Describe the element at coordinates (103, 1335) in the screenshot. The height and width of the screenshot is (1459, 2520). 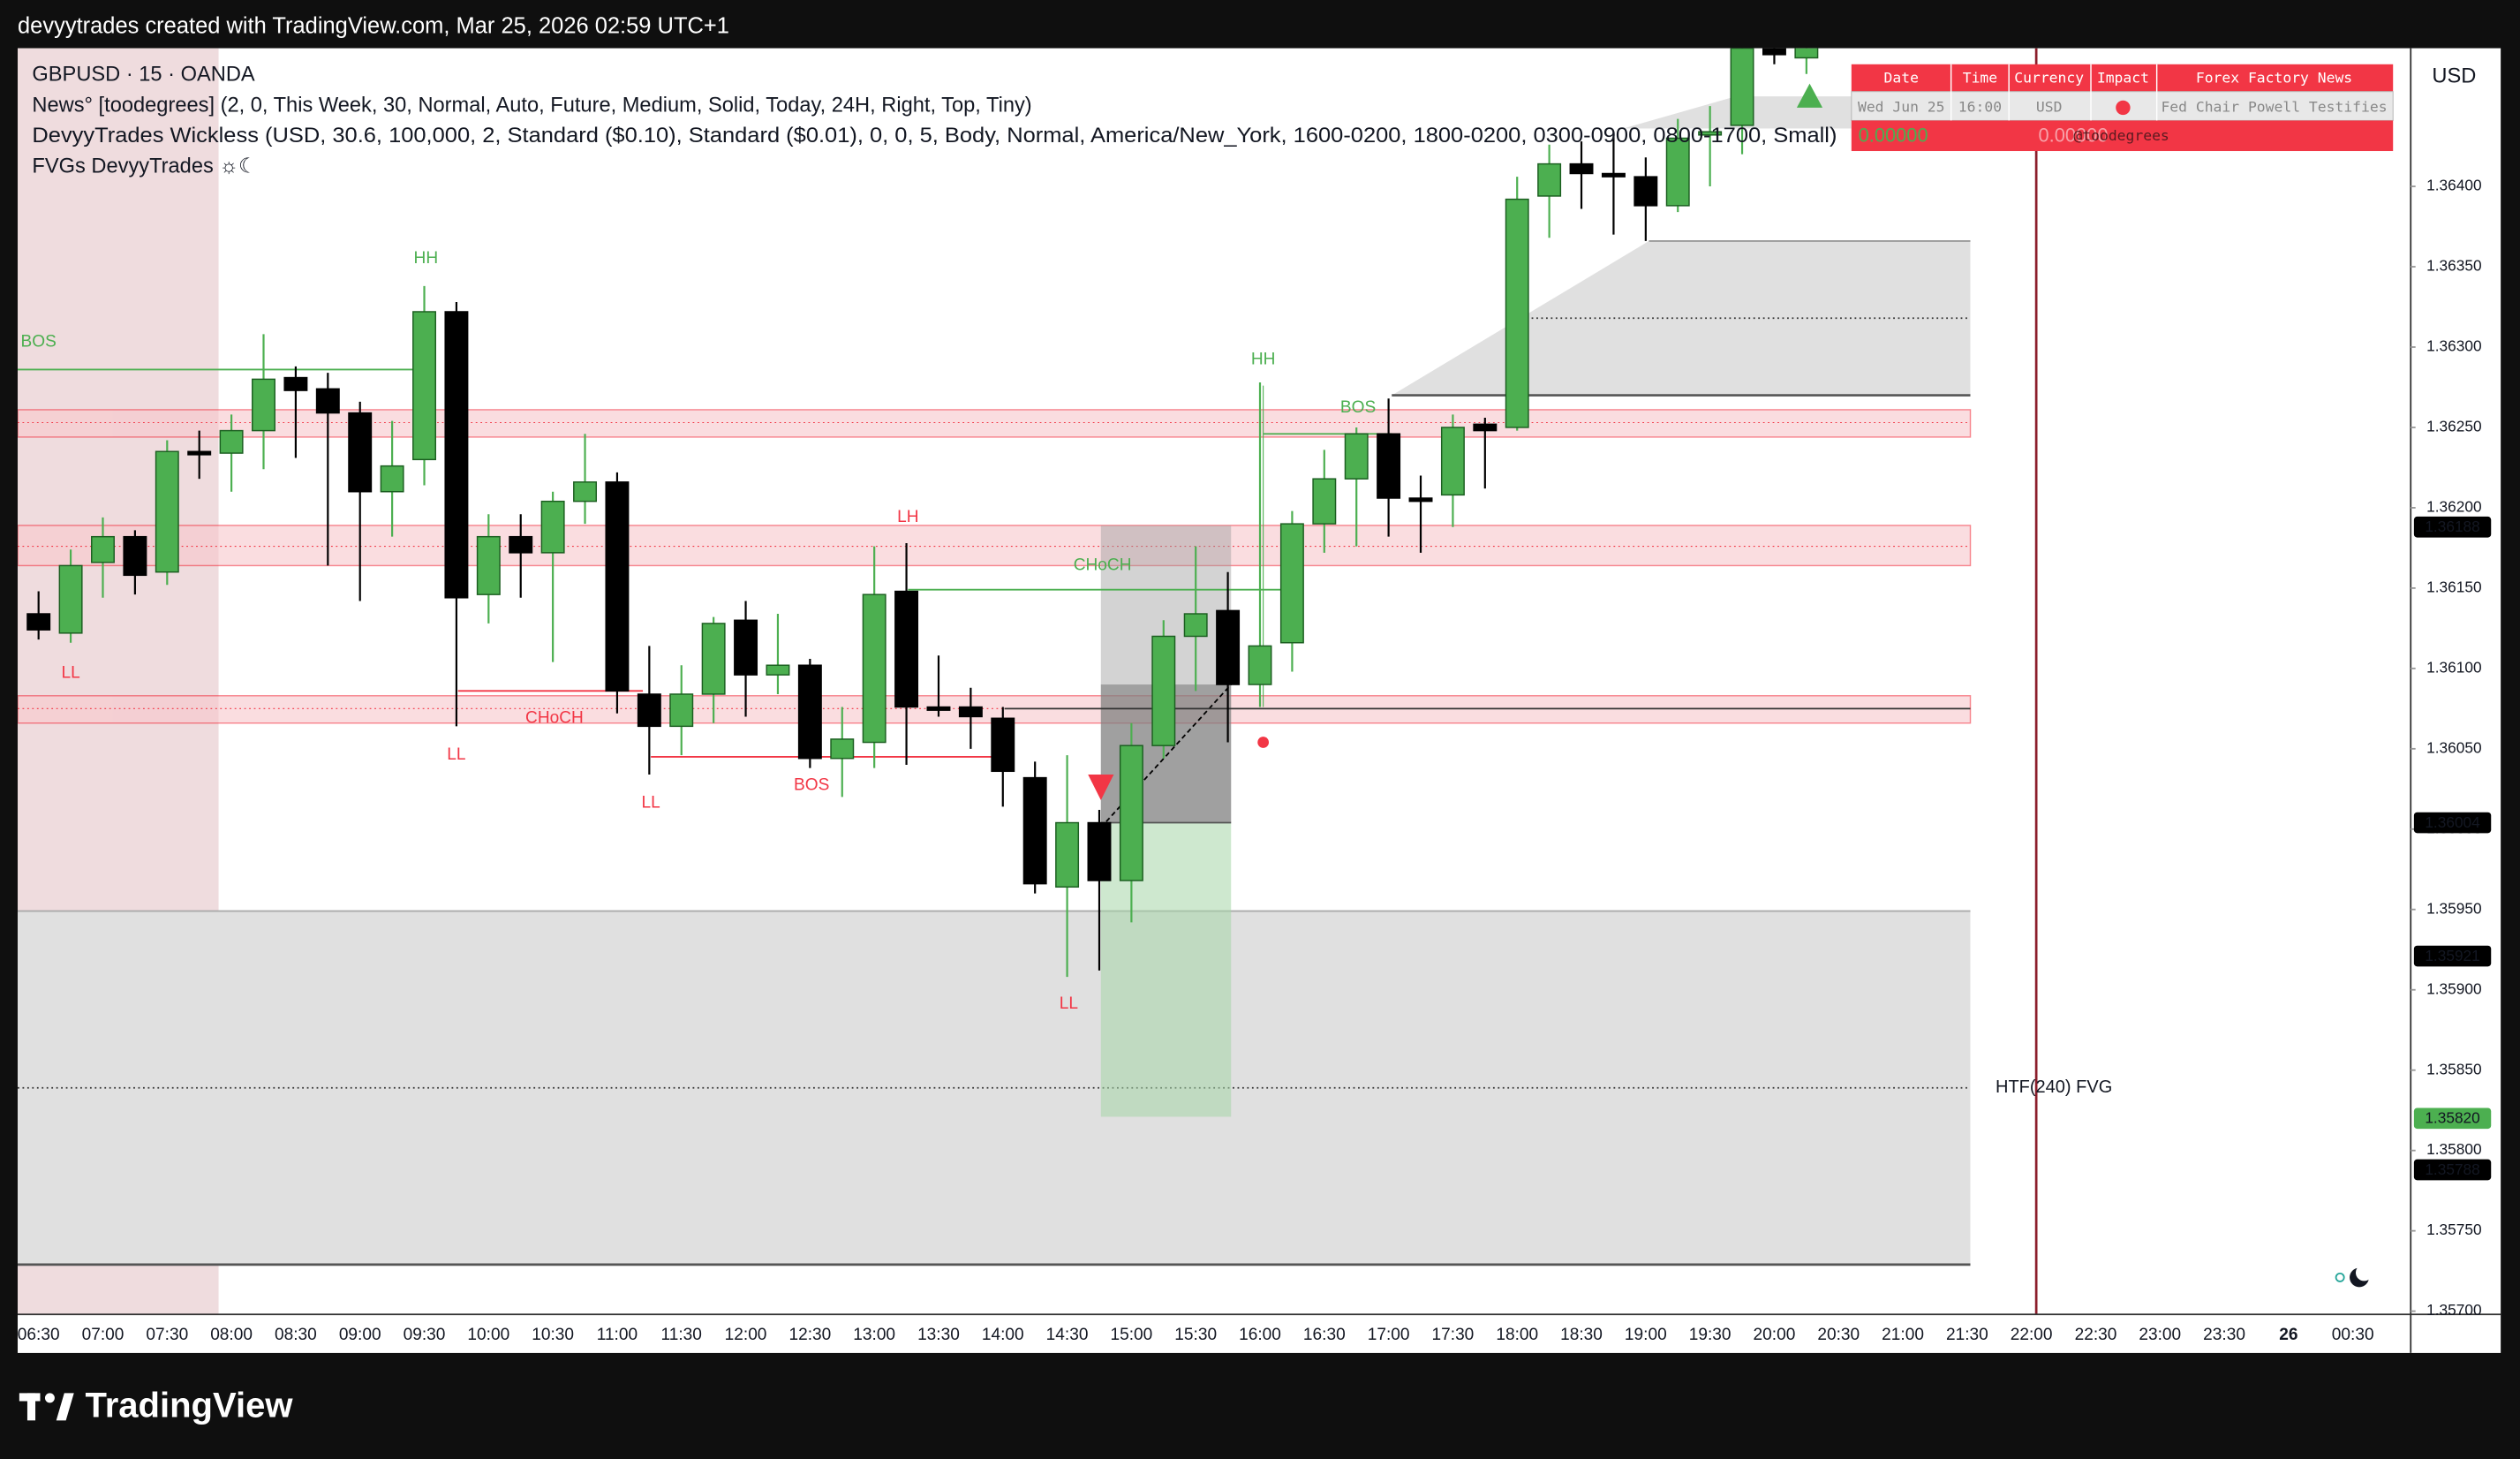
I see `x-tick-label: 07:00` at that location.